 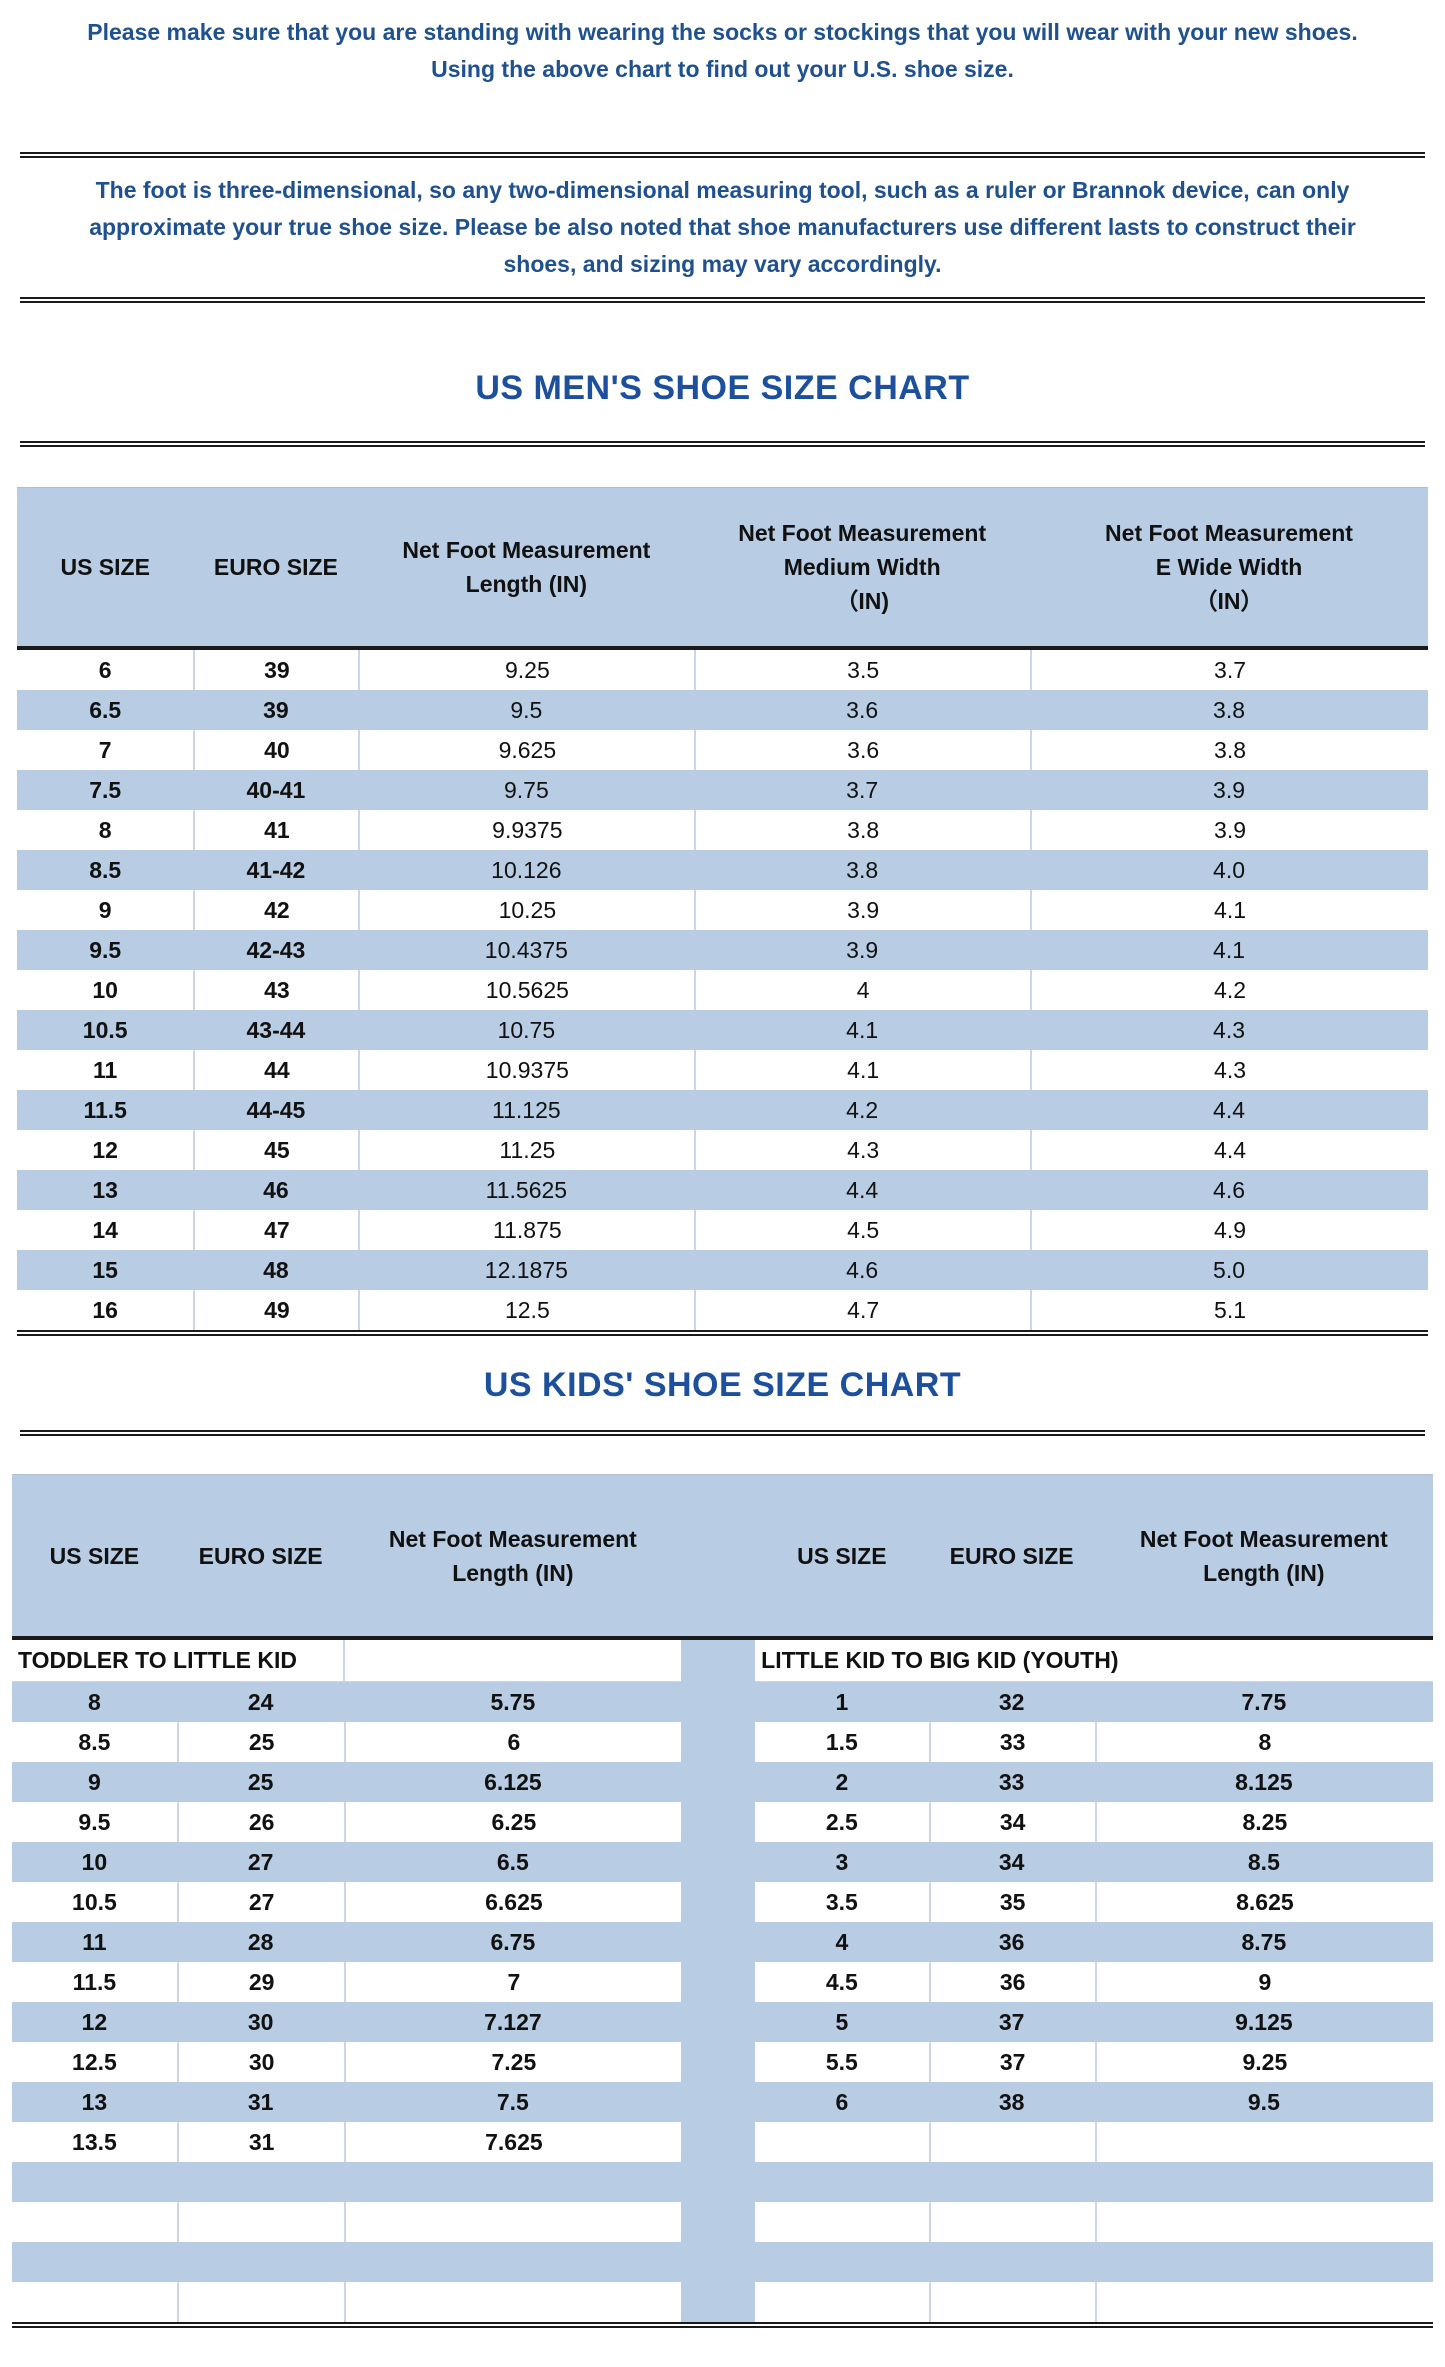 I want to click on kids-right-row-group, so click(x=1094, y=2142).